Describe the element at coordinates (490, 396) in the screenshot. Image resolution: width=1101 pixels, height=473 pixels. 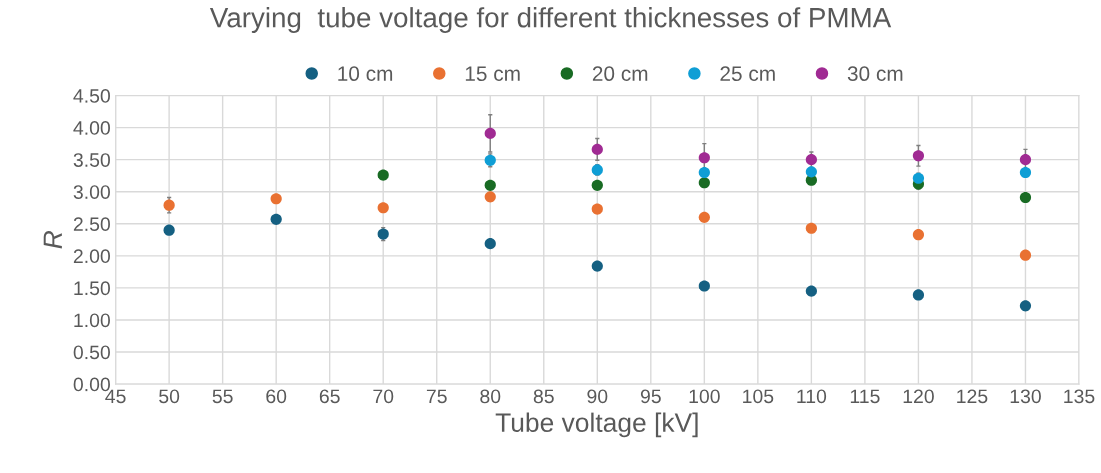
I see `x-tick-label: 80` at that location.